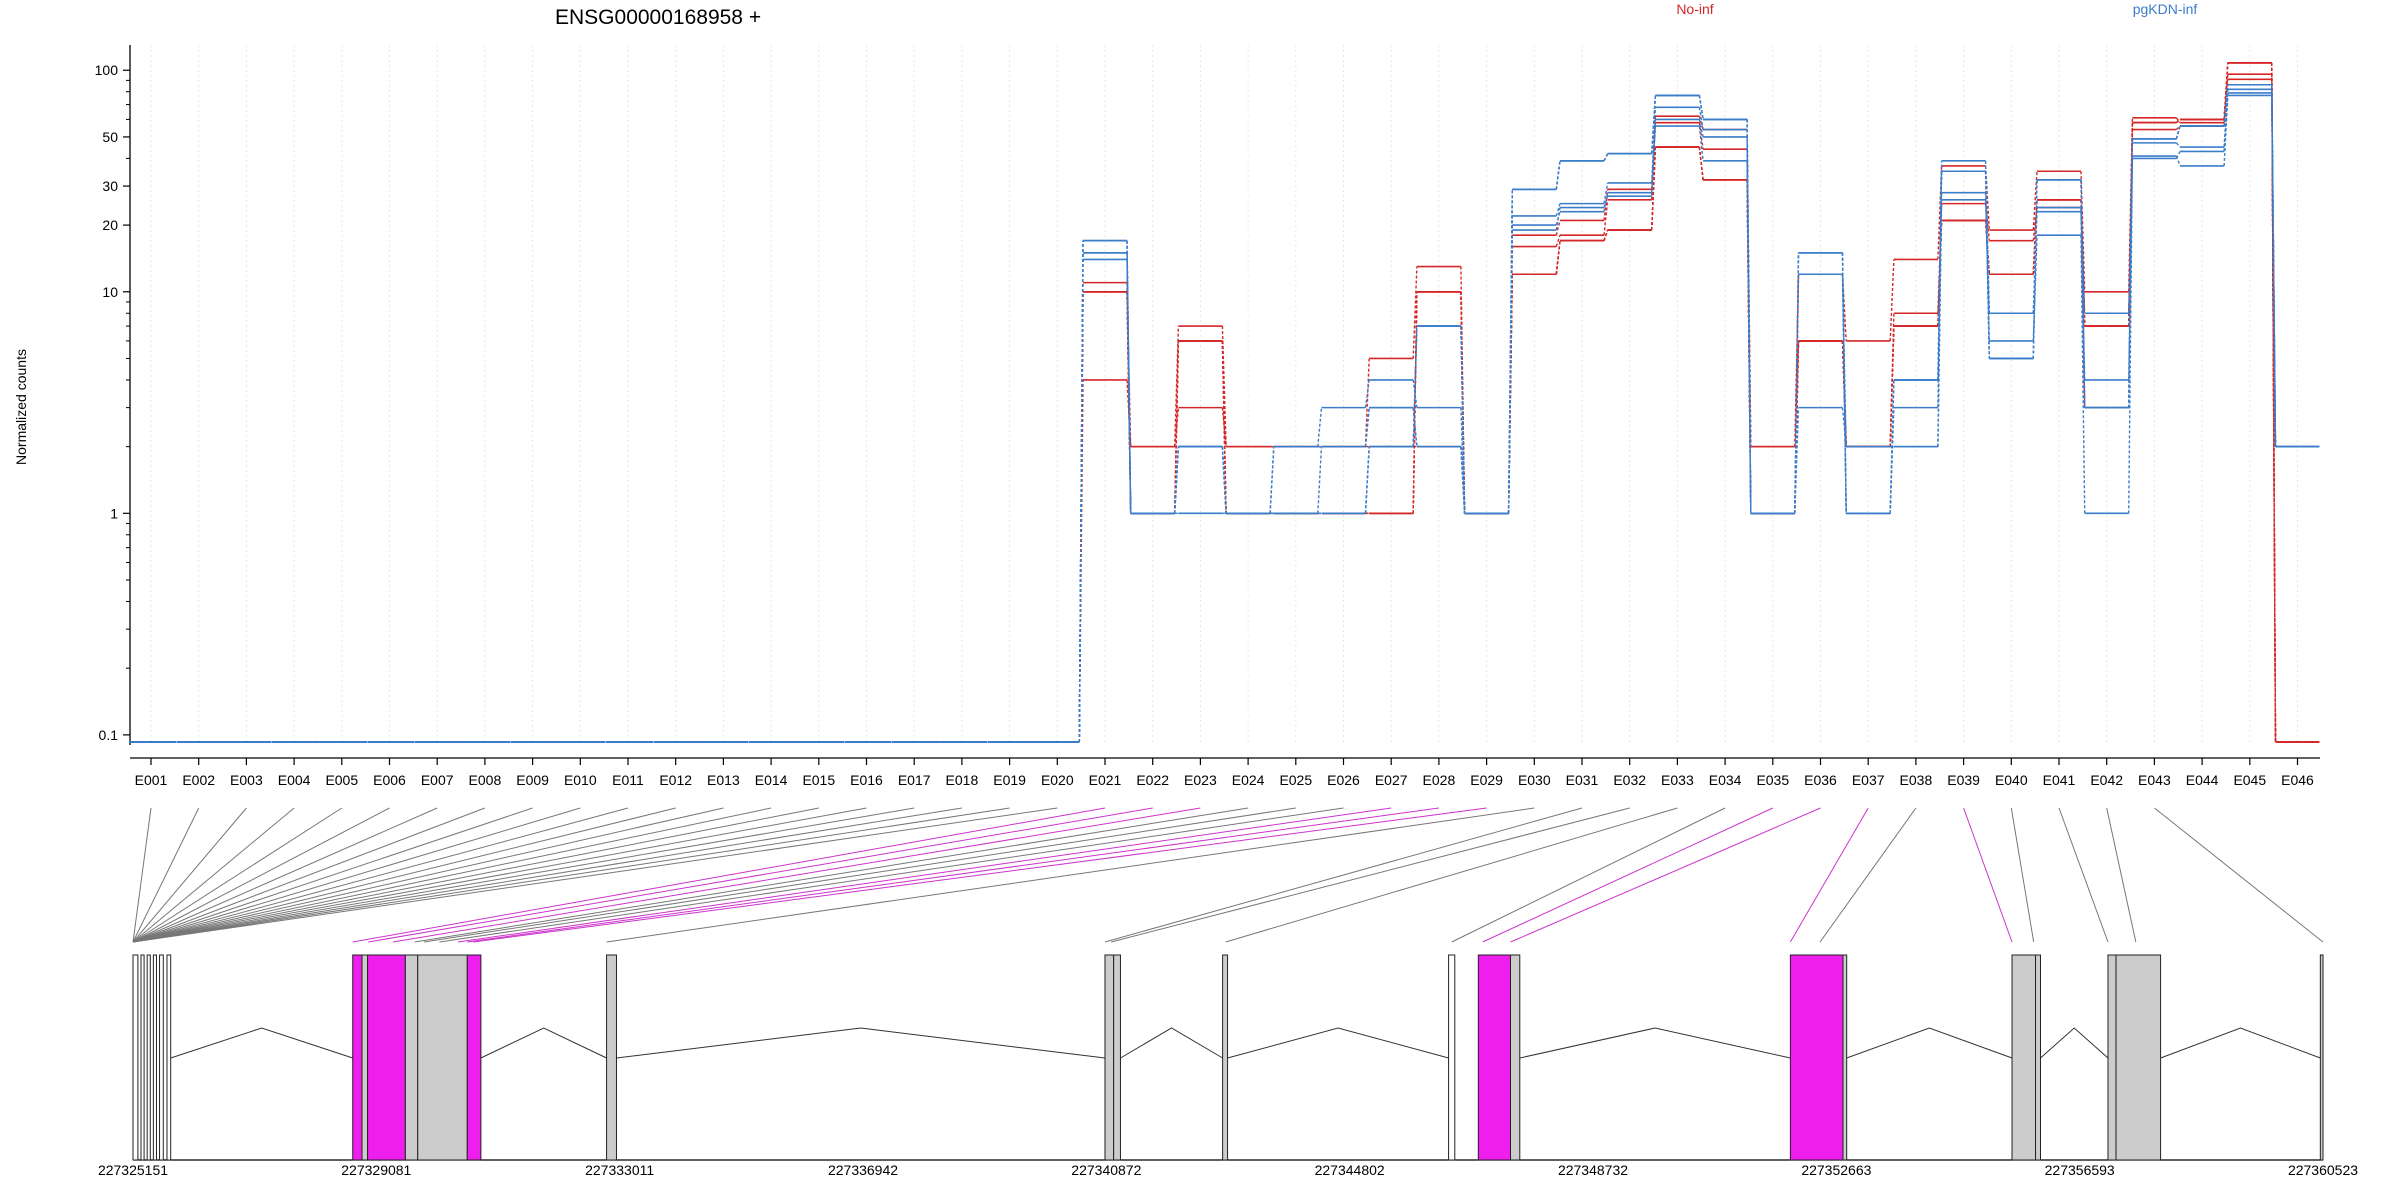 The height and width of the screenshot is (1200, 2400). Describe the element at coordinates (863, 1170) in the screenshot. I see `coordinate-label: 227336942` at that location.